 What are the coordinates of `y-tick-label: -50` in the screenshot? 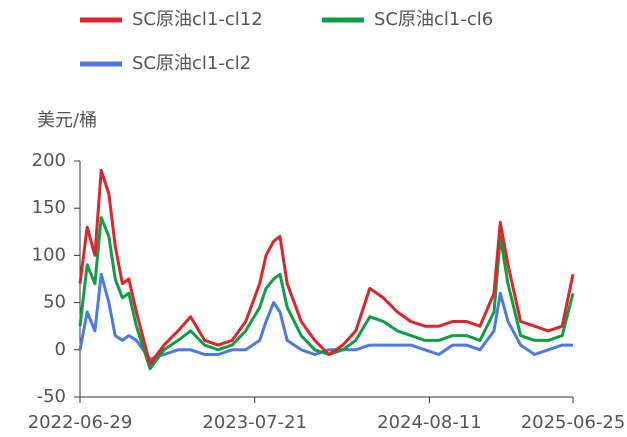 It's located at (51, 396).